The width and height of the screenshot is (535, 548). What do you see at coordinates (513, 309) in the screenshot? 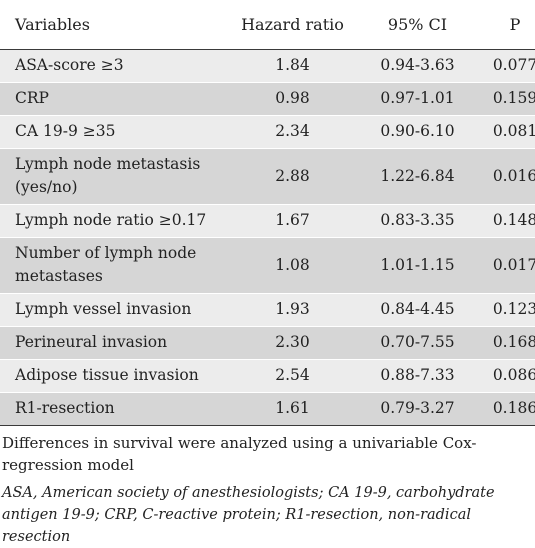
I see `cell-p: 0.123` at bounding box center [513, 309].